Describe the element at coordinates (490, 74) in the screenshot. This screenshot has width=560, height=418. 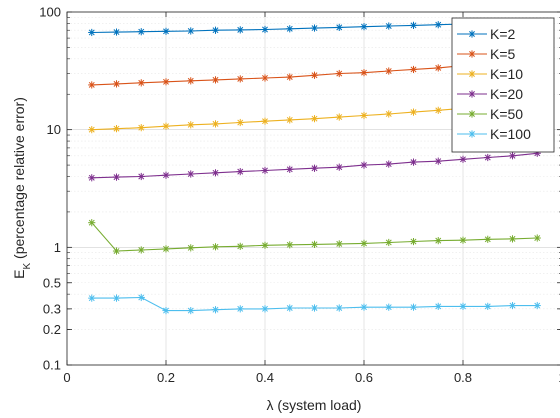
I see `legend-entry: K=10` at that location.